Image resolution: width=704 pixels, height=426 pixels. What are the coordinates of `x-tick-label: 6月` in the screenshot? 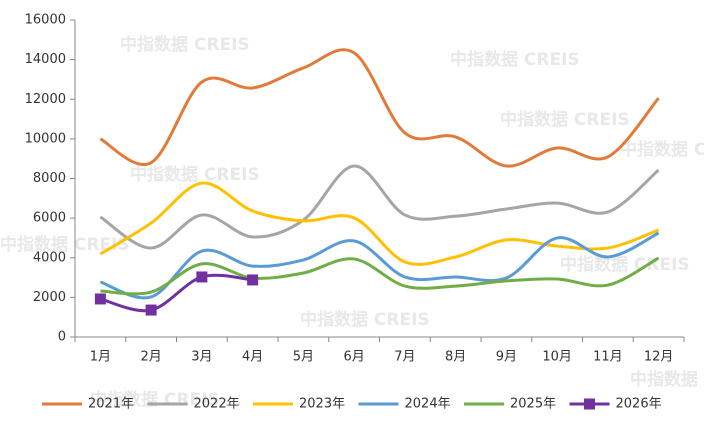 It's located at (353, 357).